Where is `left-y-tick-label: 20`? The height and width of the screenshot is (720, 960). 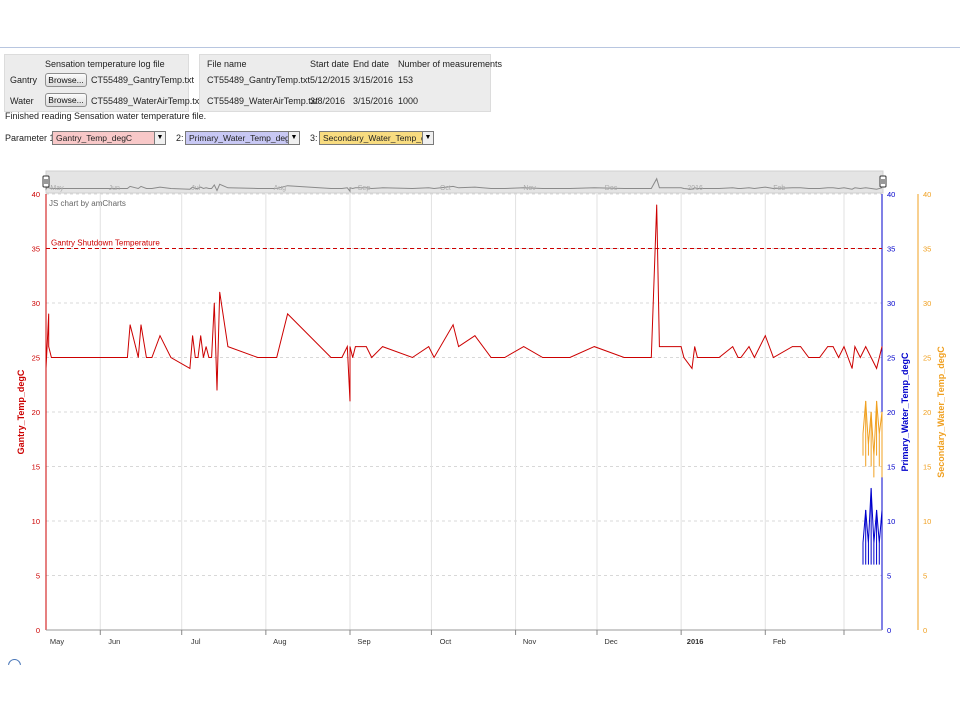 left-y-tick-label: 20 is located at coordinates (36, 412).